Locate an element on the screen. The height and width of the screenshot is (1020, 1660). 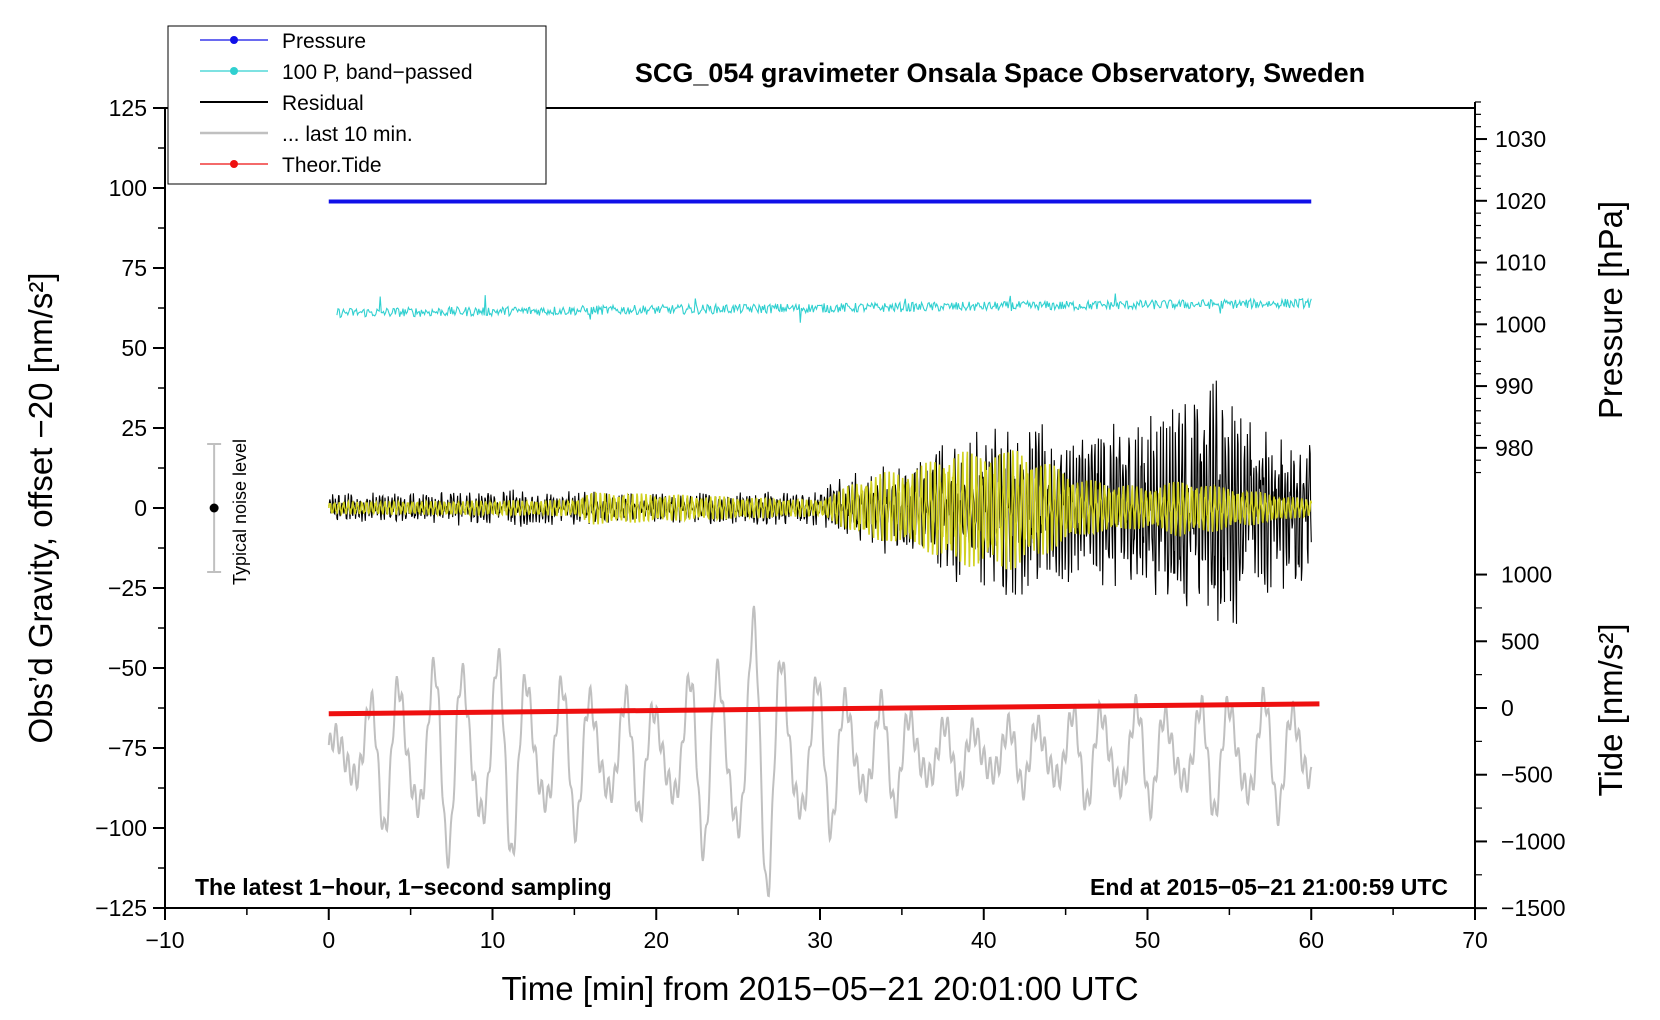
legend-item-band-passed: 100 P, band−passed is located at coordinates (336, 72).